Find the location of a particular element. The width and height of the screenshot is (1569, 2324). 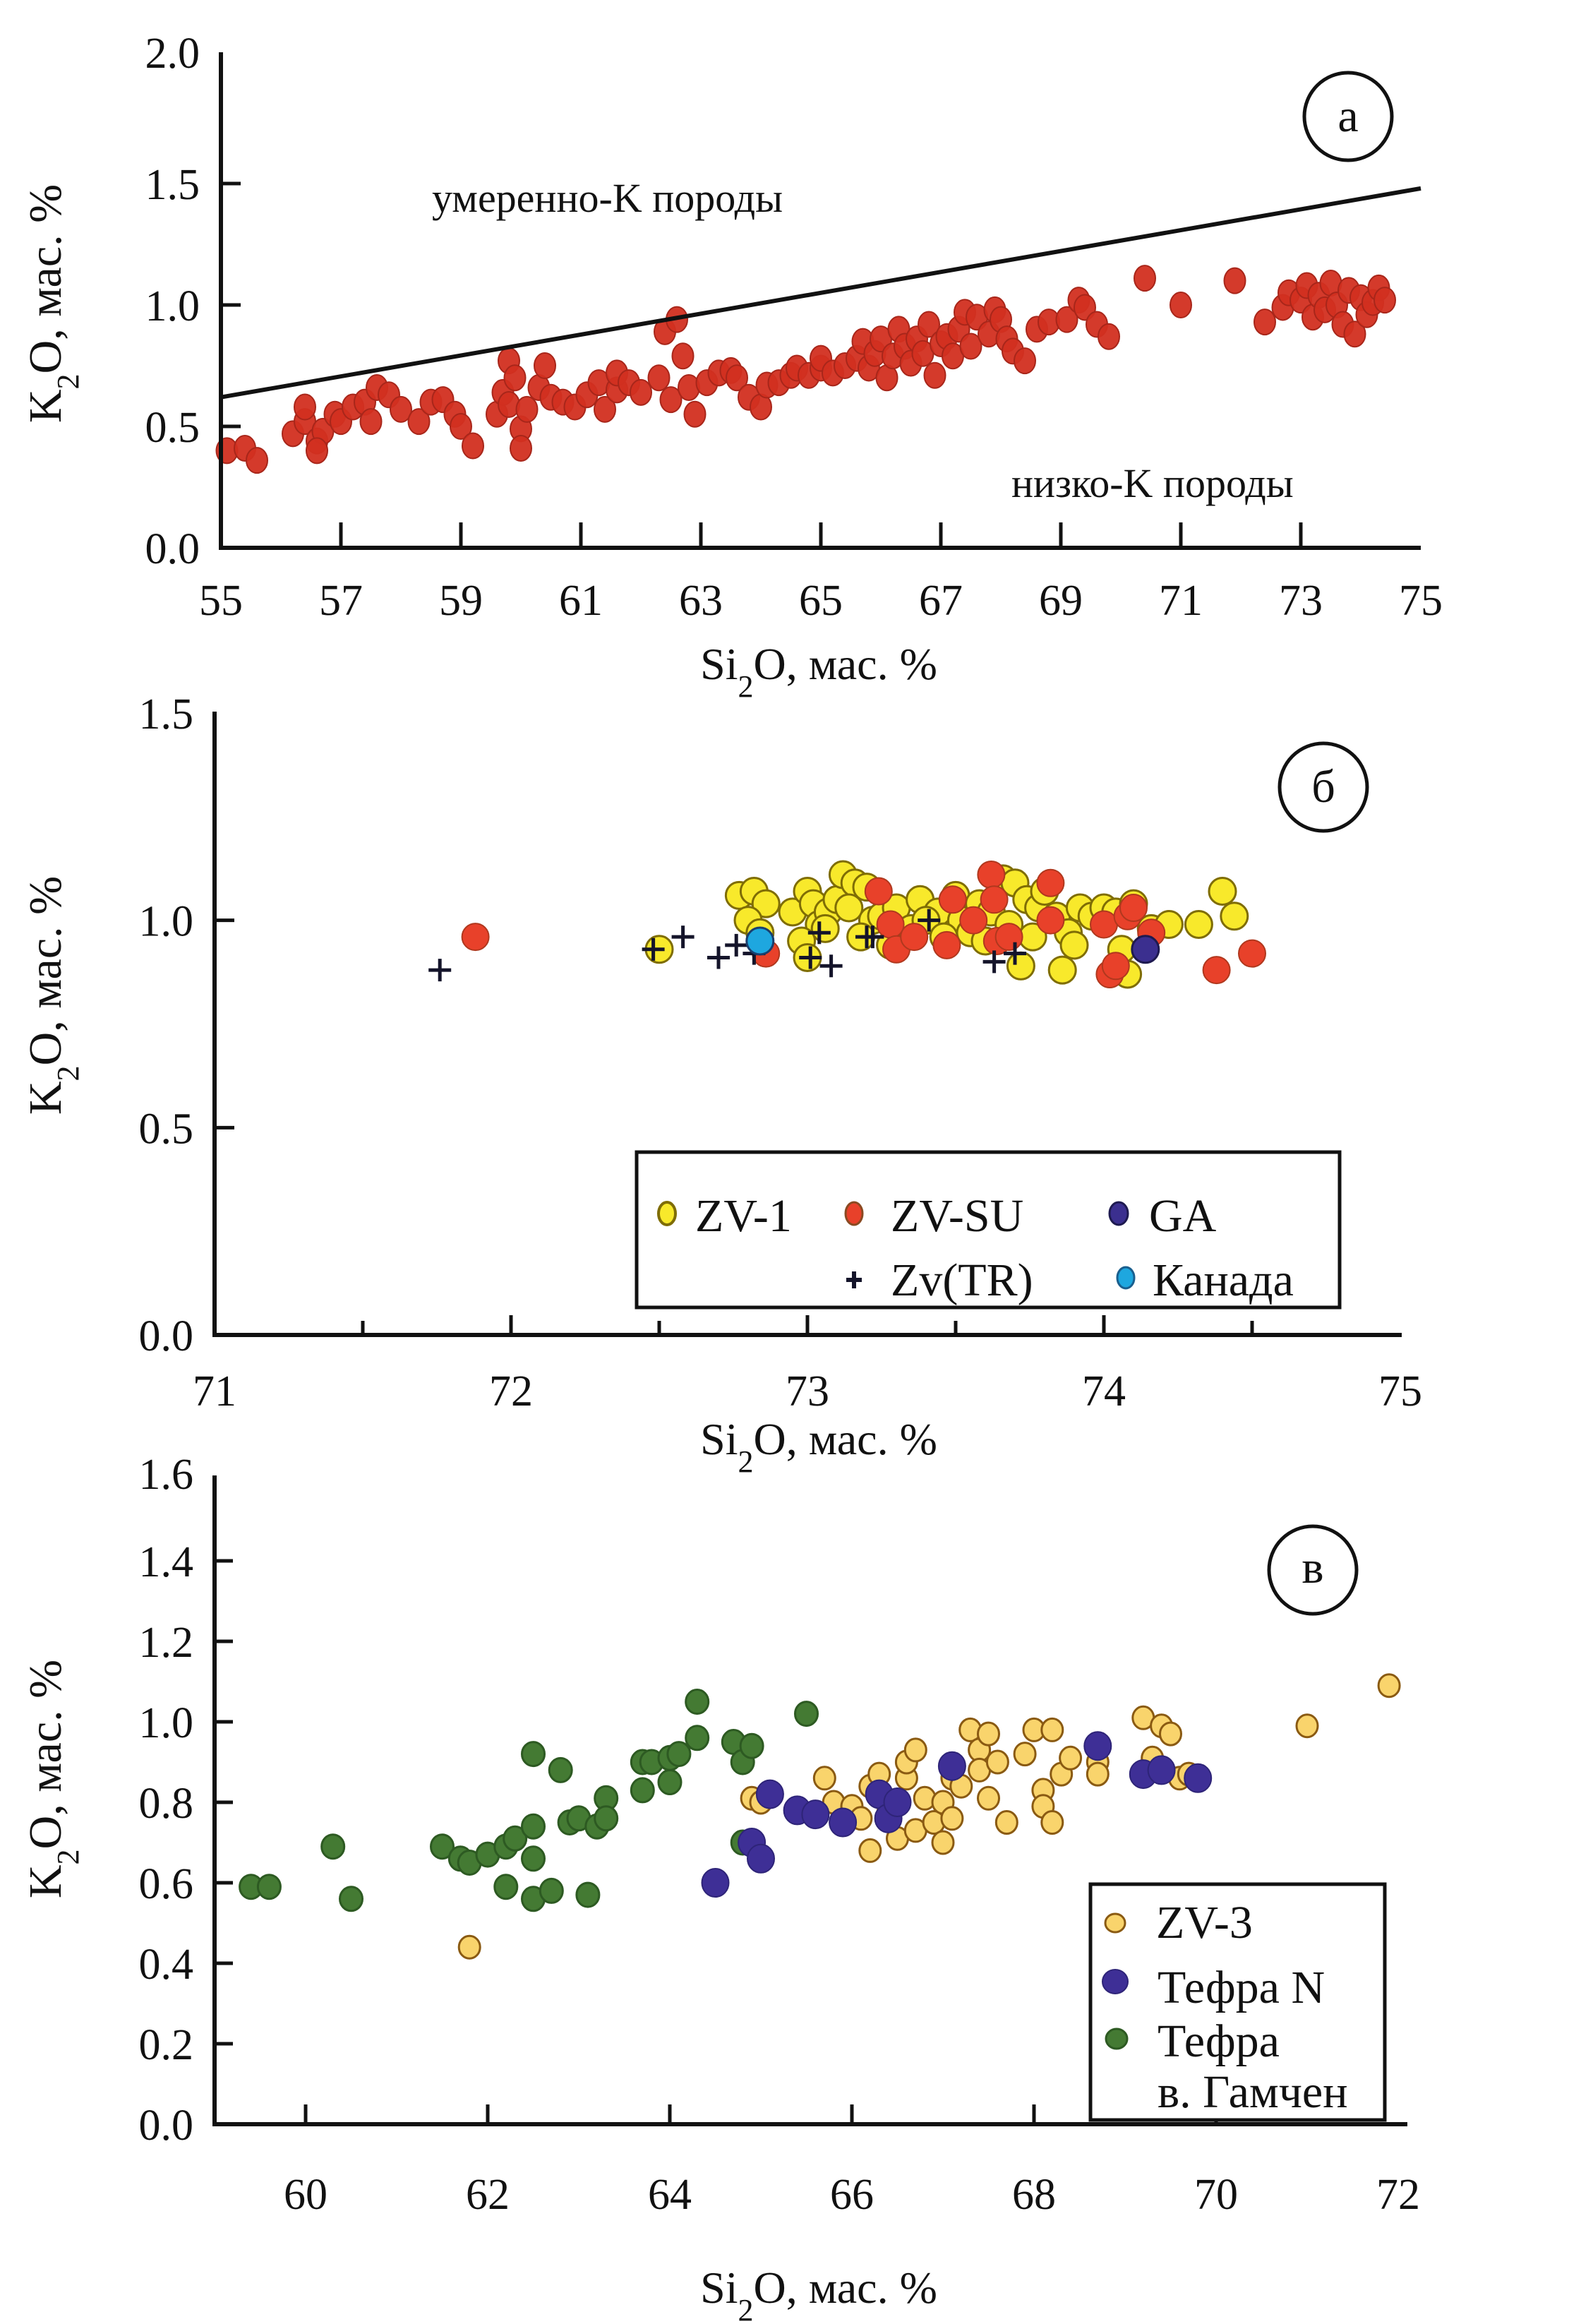

panel-c-y-tick-label: 0.0 is located at coordinates (167, 2126).